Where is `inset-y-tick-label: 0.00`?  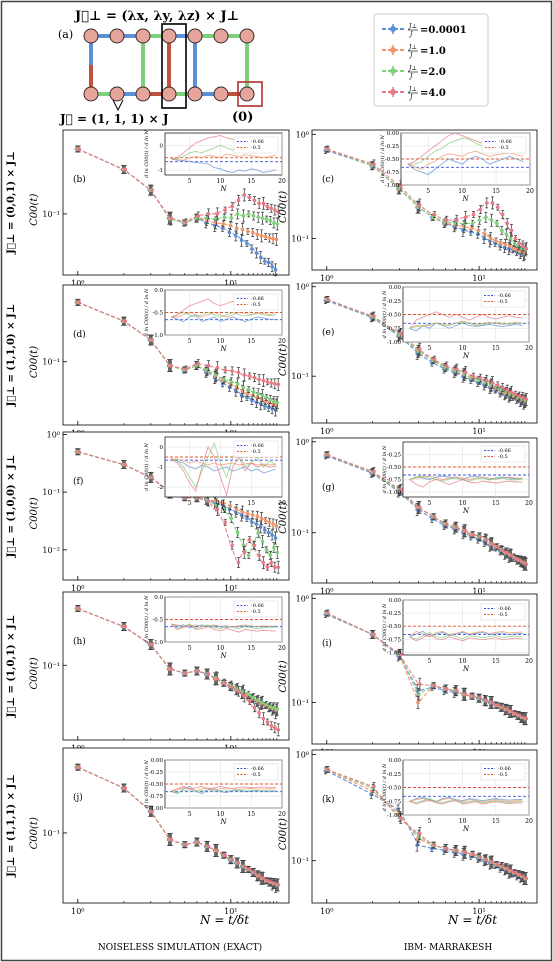
inset-y-tick-label: 0.00 is located at coordinates (395, 288).